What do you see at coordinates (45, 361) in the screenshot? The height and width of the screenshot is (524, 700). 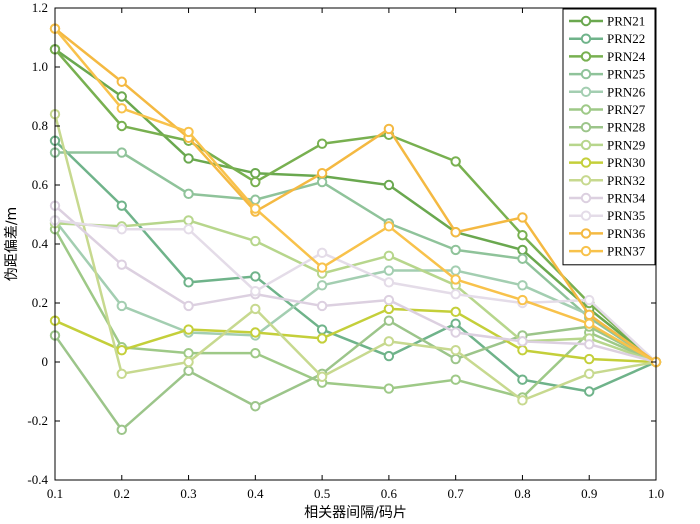 I see `y-tick-label: 0` at bounding box center [45, 361].